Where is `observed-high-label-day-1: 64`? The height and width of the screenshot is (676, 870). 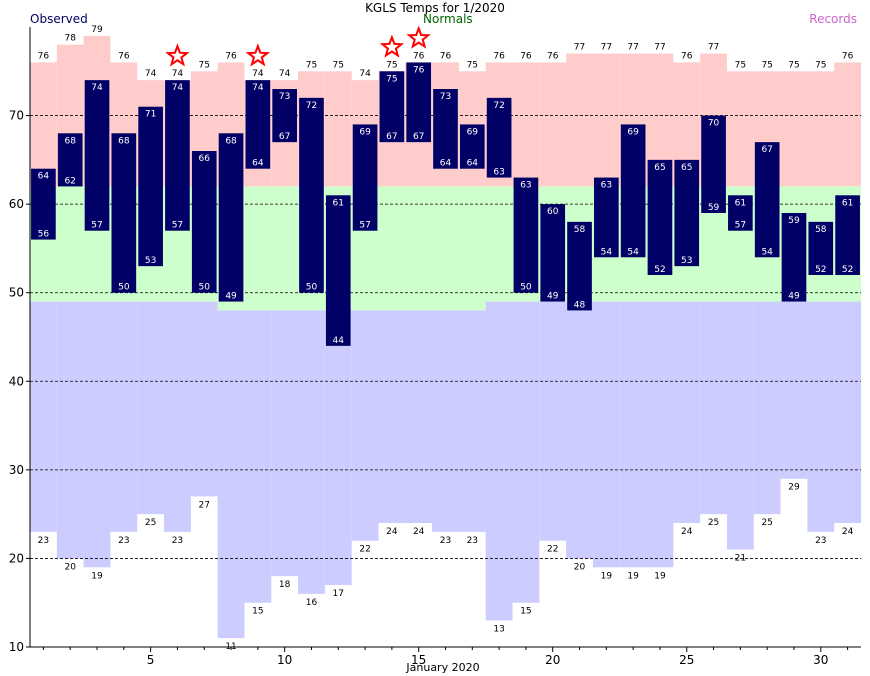
observed-high-label-day-1: 64 is located at coordinates (44, 177).